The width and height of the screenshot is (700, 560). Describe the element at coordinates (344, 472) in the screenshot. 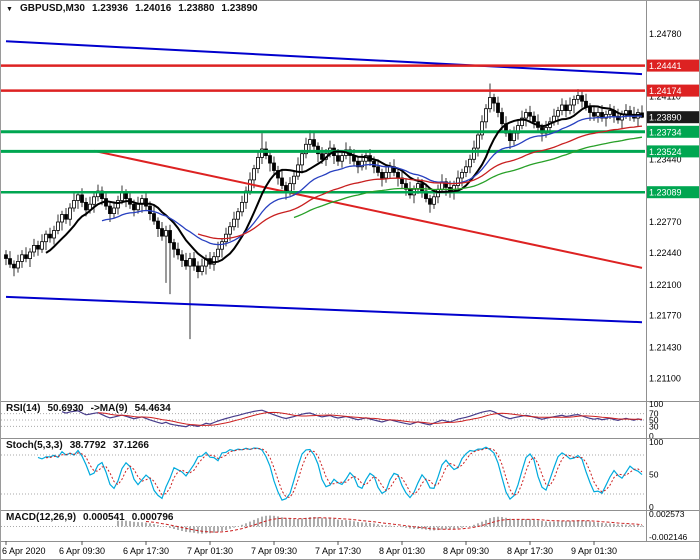

I see `stoch-signal-line` at that location.